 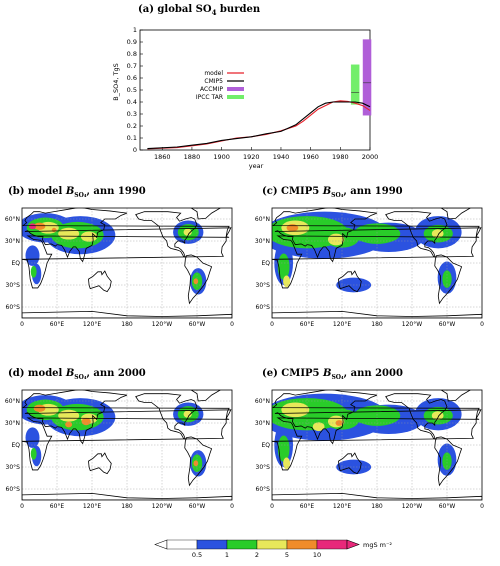 I want to click on y-tick-label: 0.7, so click(x=132, y=66).